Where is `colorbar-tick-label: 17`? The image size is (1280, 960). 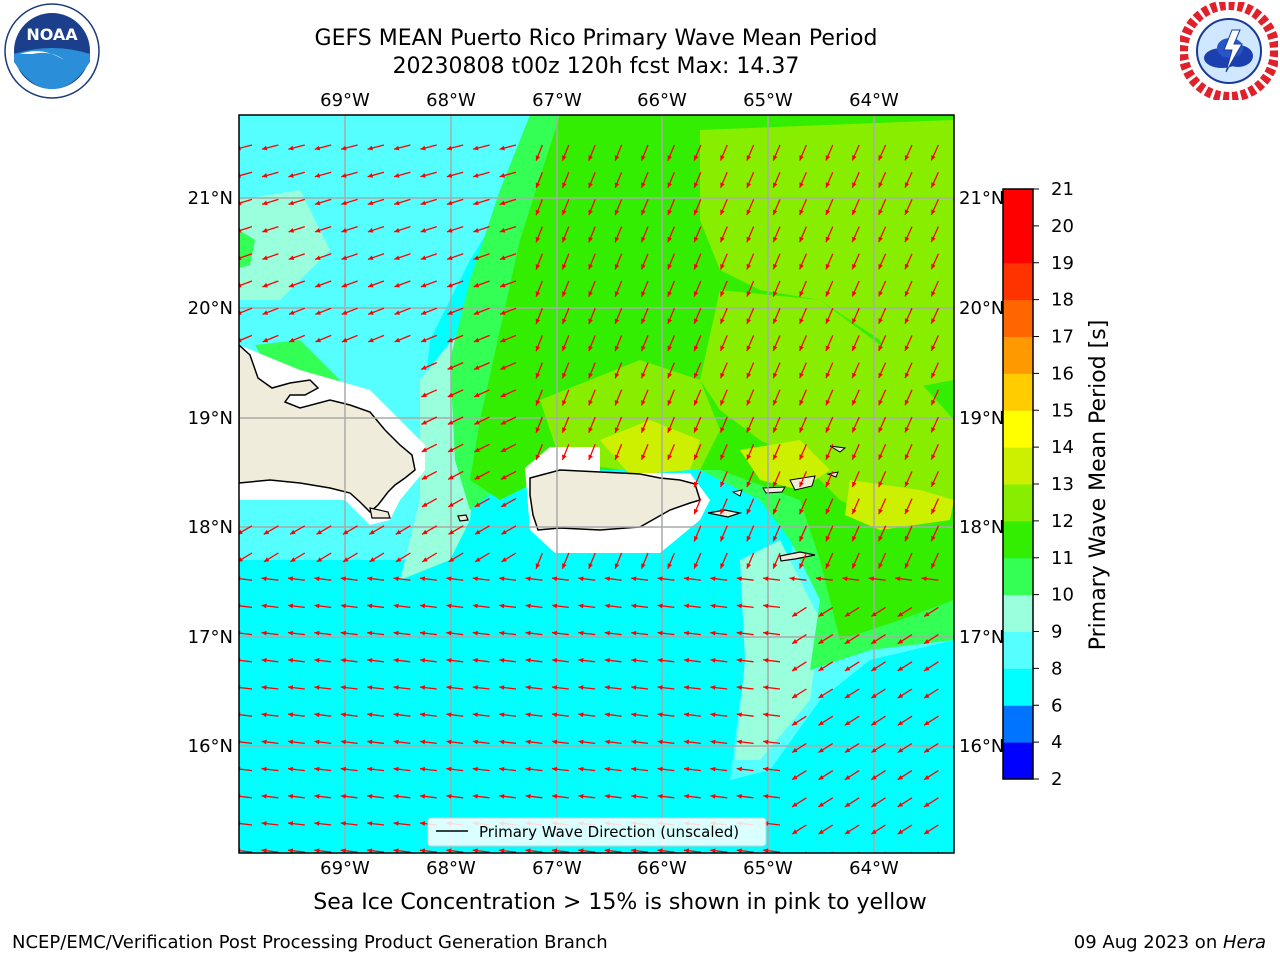 colorbar-tick-label: 17 is located at coordinates (1062, 337).